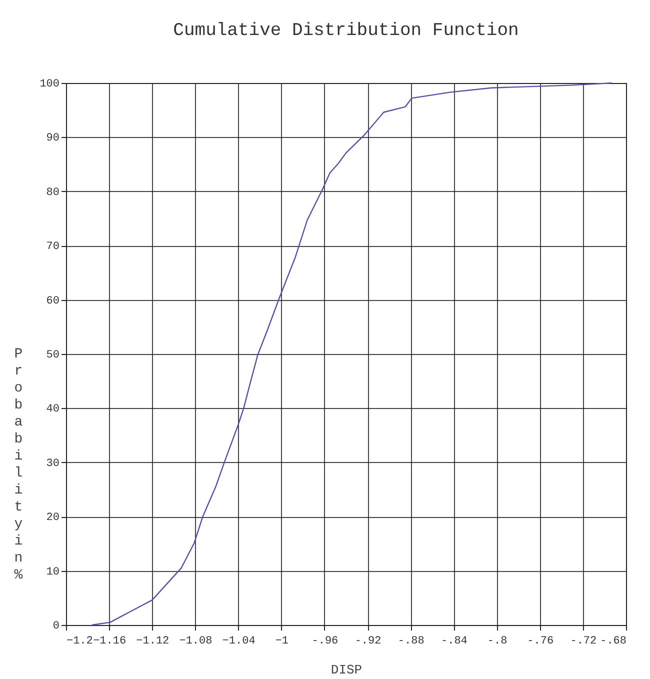 The height and width of the screenshot is (679, 650). I want to click on x-tick-label: −1.12, so click(153, 642).